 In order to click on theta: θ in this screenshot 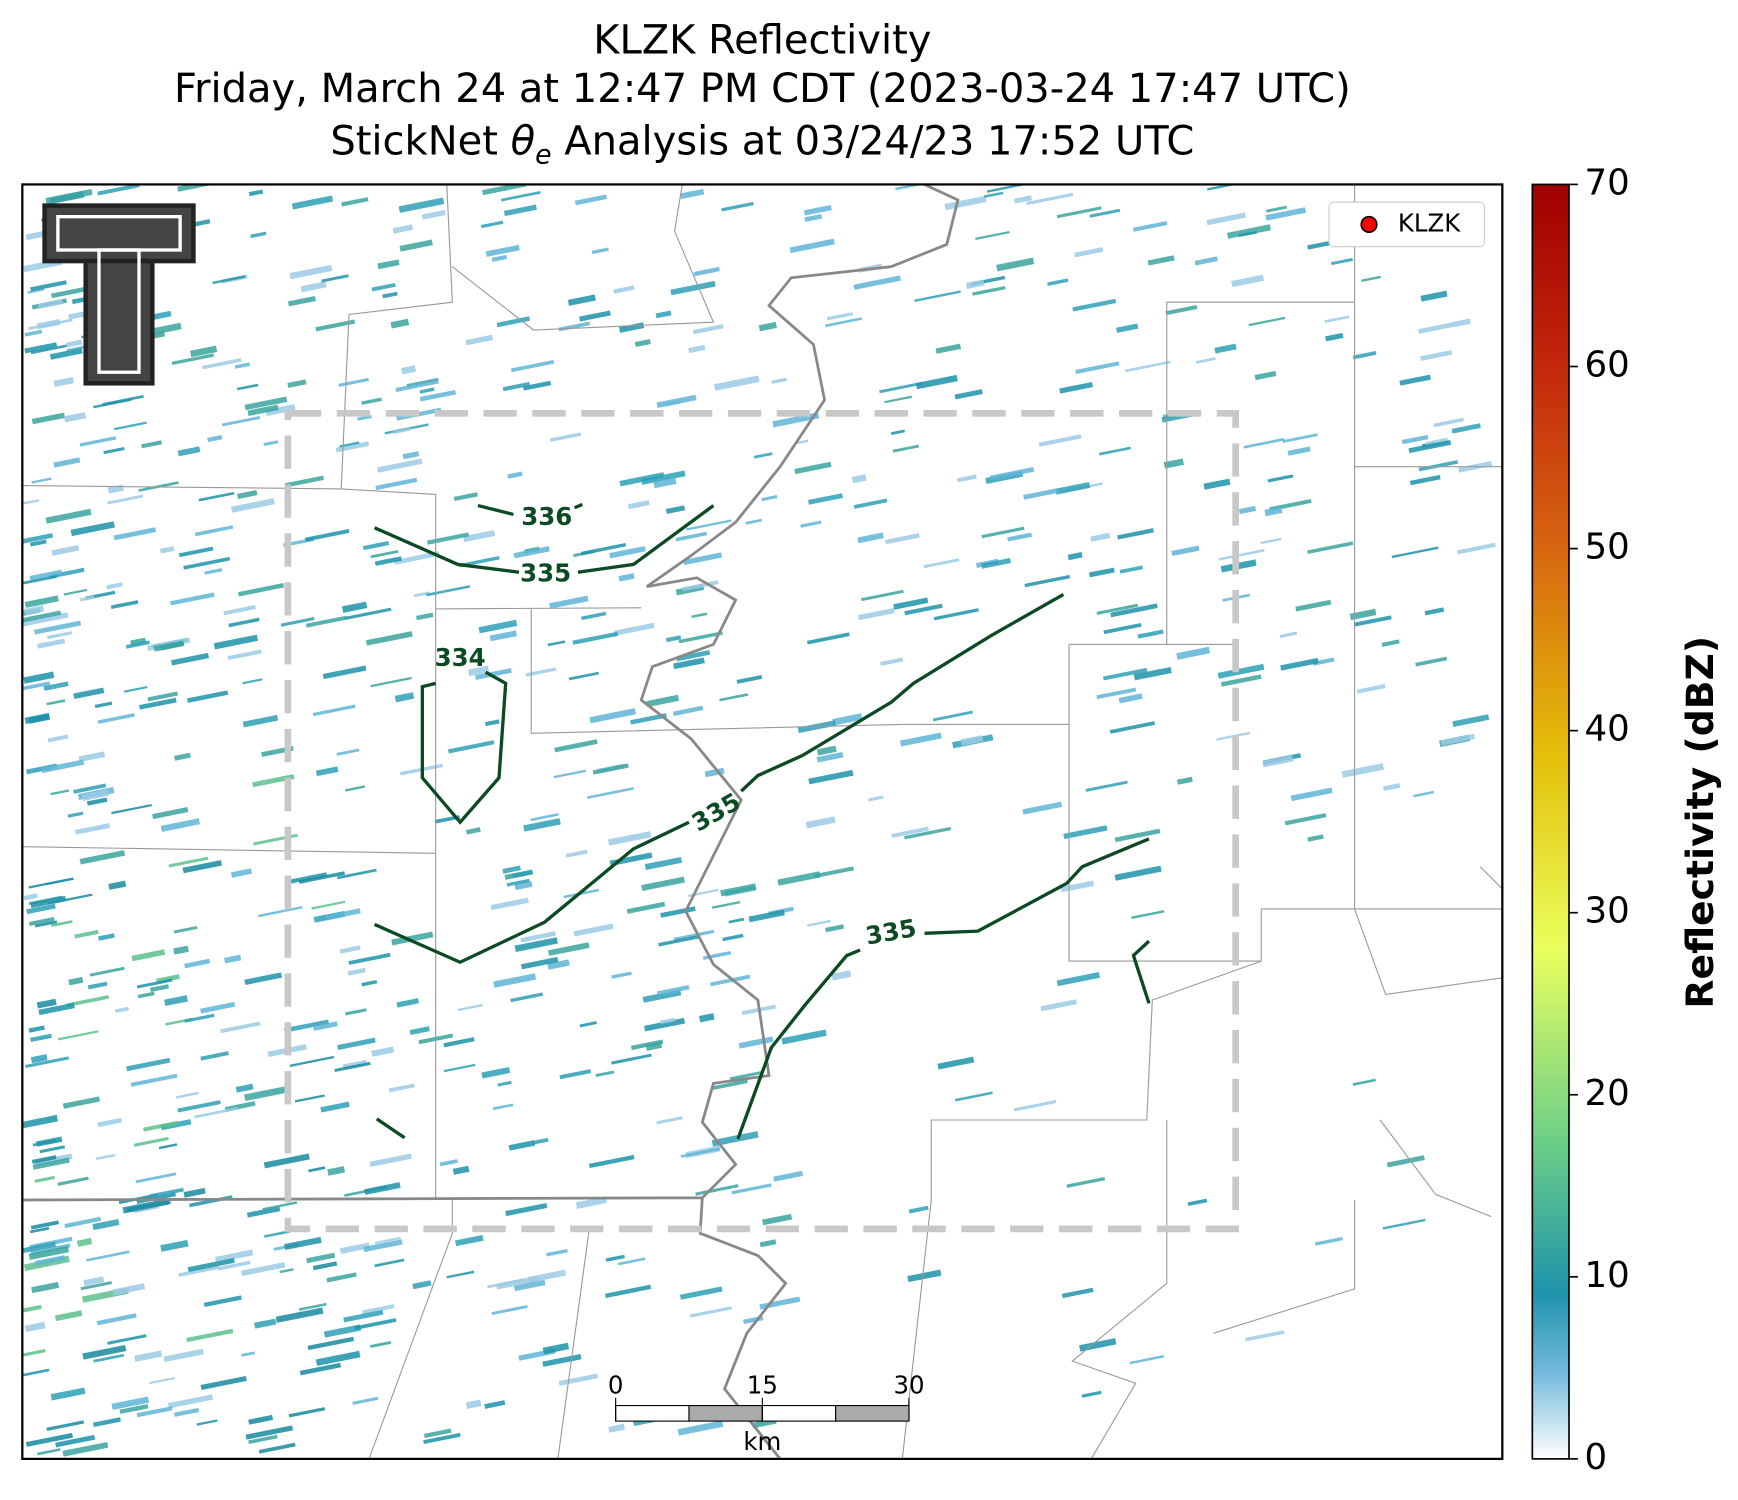, I will do `click(523, 141)`.